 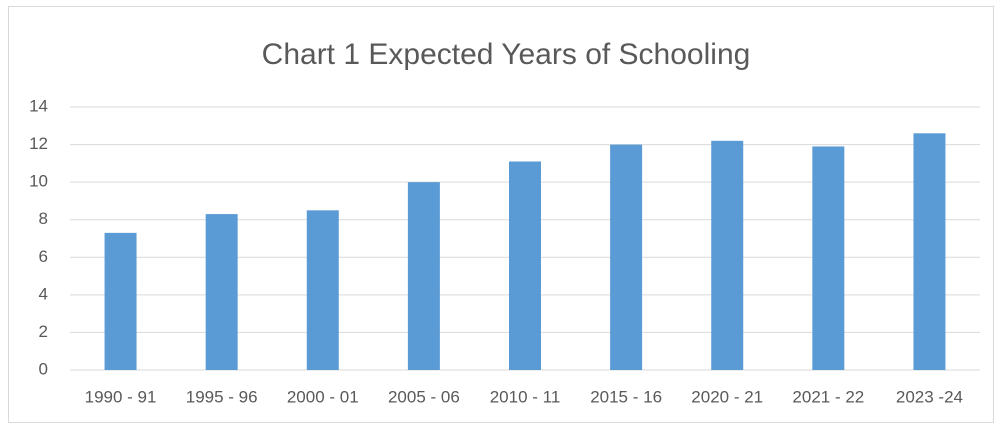 What do you see at coordinates (38, 105) in the screenshot?
I see `y-tick-label: 14` at bounding box center [38, 105].